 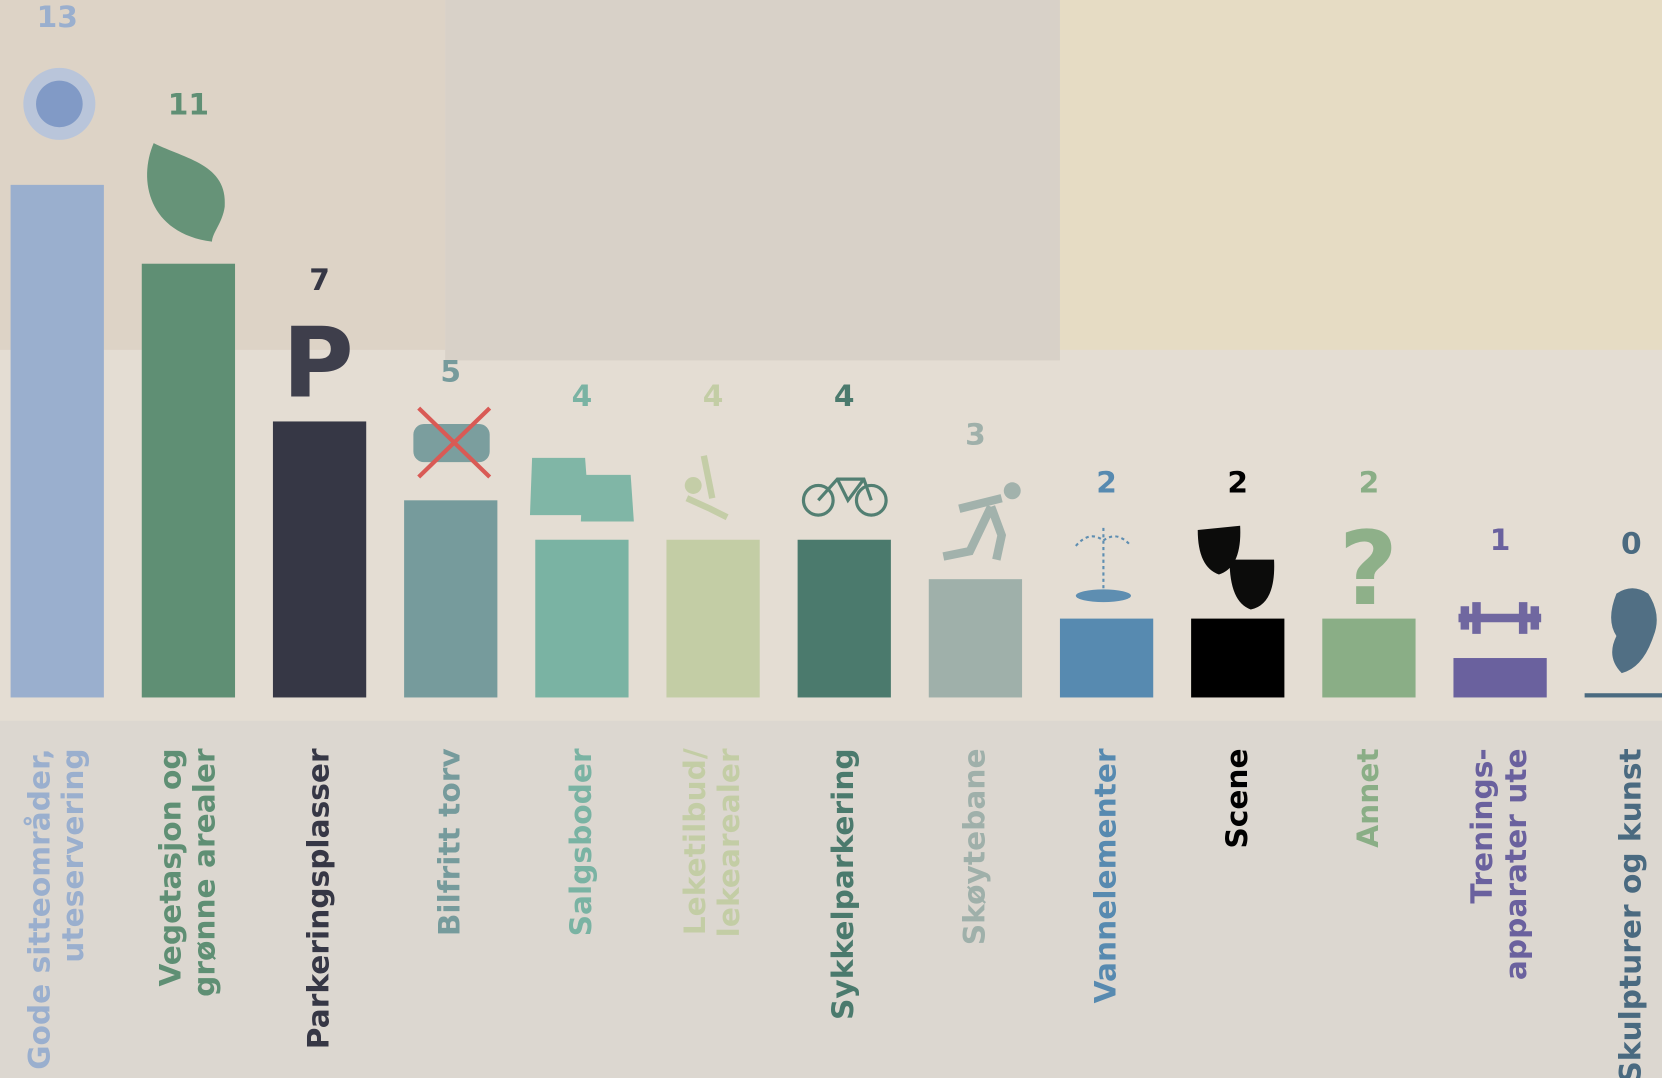 I want to click on category-label-group: Gode sitteområder,uteservering, so click(x=55, y=908).